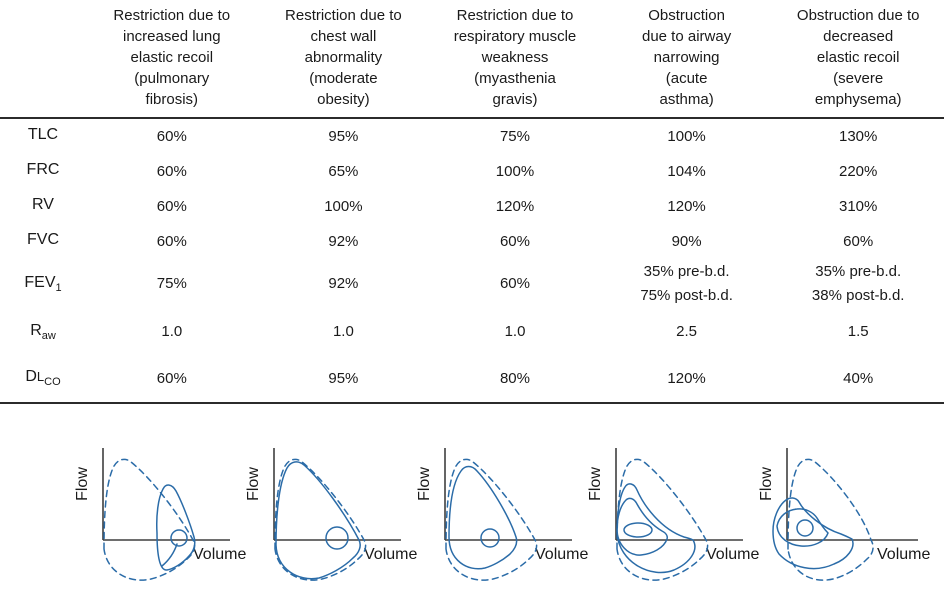 The width and height of the screenshot is (944, 589). I want to click on value-cell: 35% pre-b.d. 38% post-b.d., so click(858, 283).